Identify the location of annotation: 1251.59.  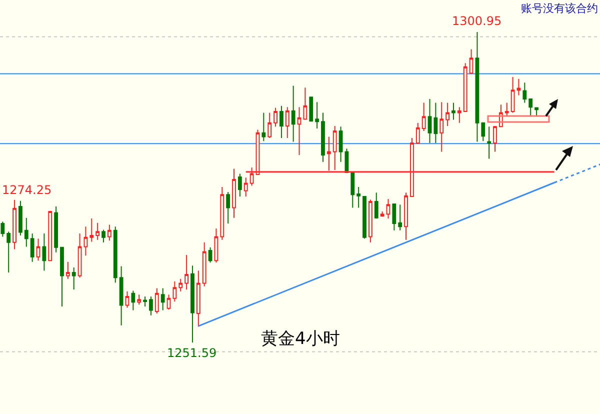
(192, 353).